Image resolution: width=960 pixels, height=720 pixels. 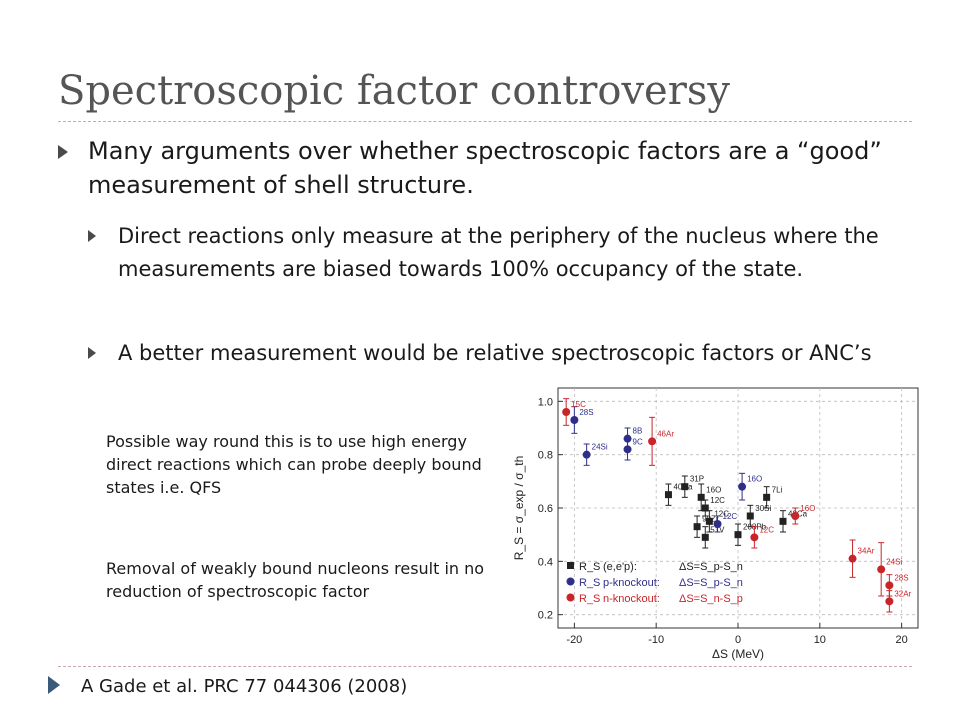 I want to click on y-tick-label: 0.4, so click(x=545, y=562).